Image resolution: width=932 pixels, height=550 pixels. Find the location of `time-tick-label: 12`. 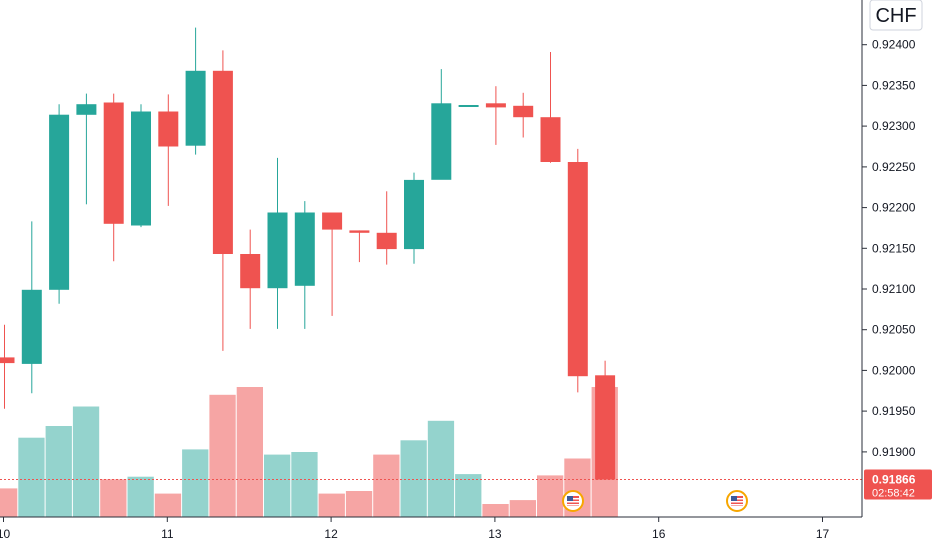

time-tick-label: 12 is located at coordinates (331, 534).